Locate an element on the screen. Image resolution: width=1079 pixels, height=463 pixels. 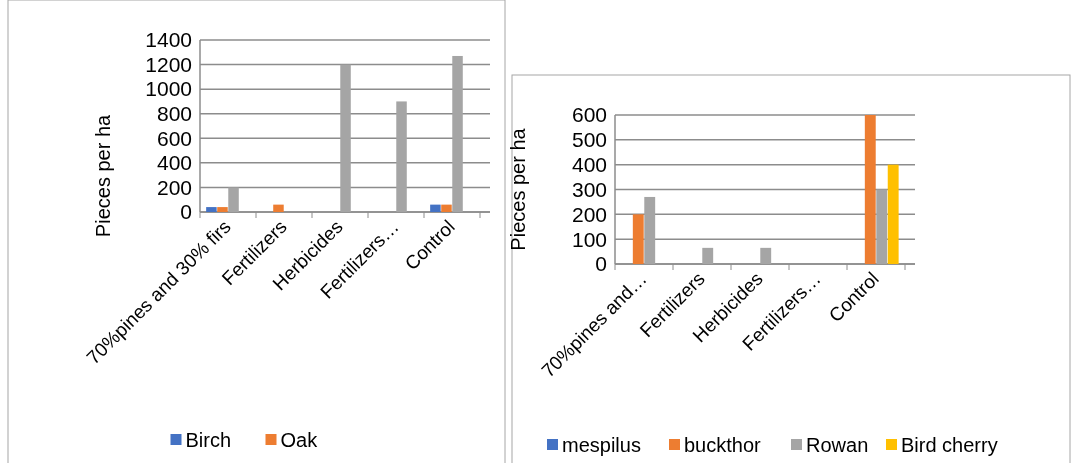
legend-label: Bird cherry is located at coordinates (949, 445).